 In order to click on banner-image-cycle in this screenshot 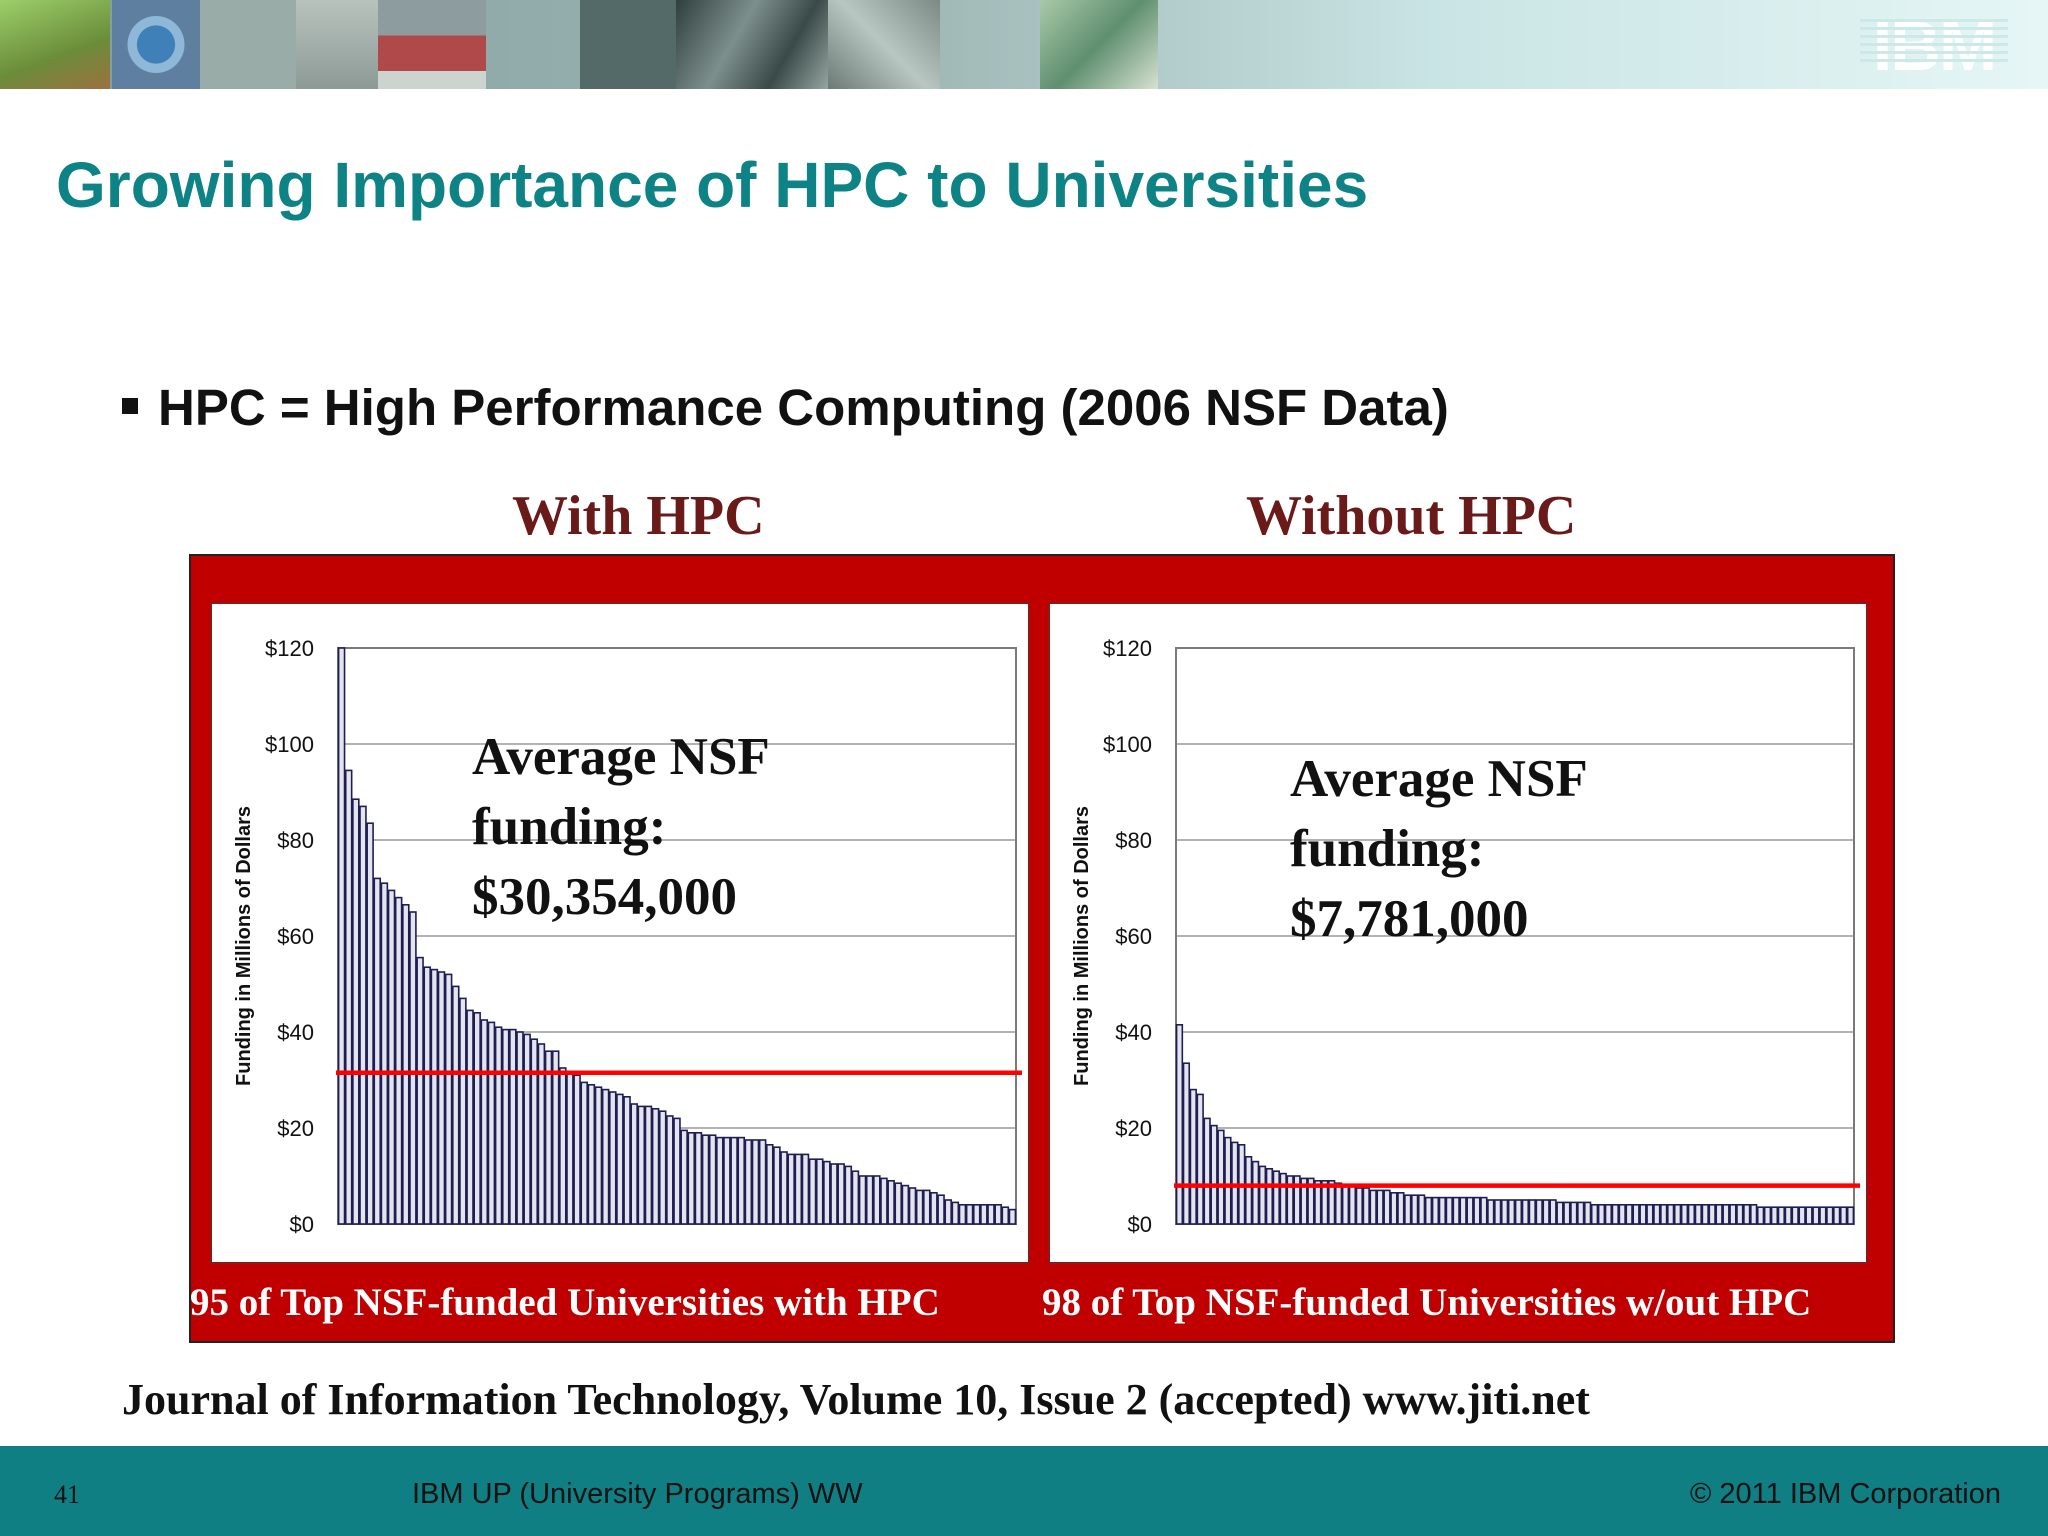, I will do `click(156, 44)`.